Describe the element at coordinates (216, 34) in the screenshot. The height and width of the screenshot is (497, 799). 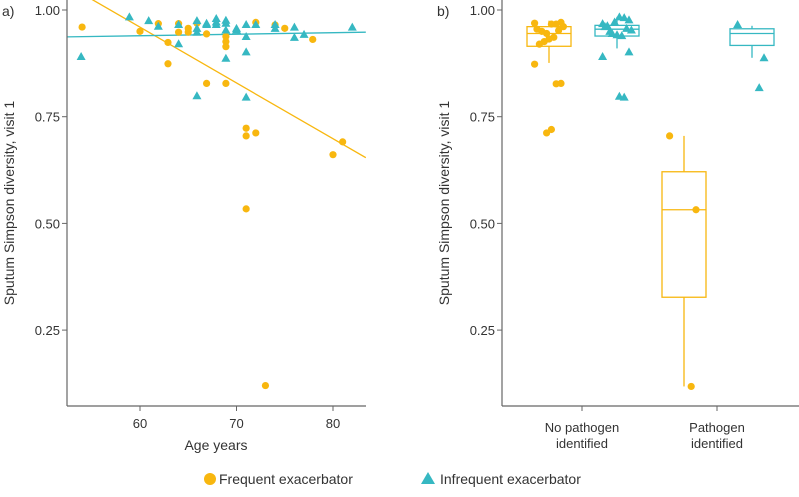
I see `fit-line-infrequent` at that location.